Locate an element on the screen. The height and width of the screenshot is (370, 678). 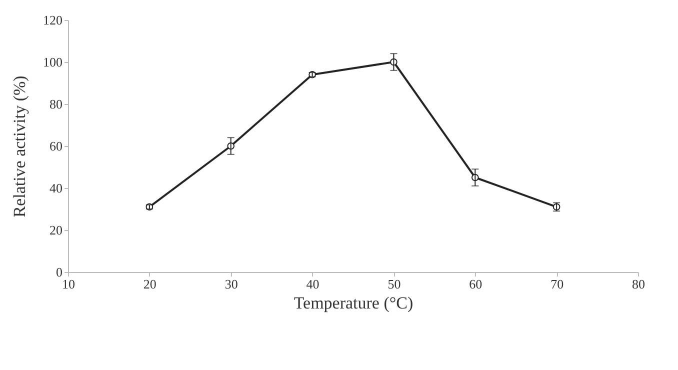
y-tick-label: 120 is located at coordinates (52, 20).